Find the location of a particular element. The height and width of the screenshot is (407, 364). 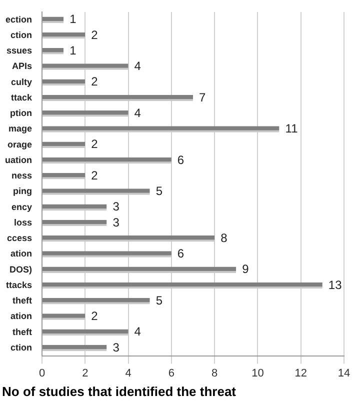

x-tick-label: 14 is located at coordinates (344, 373).